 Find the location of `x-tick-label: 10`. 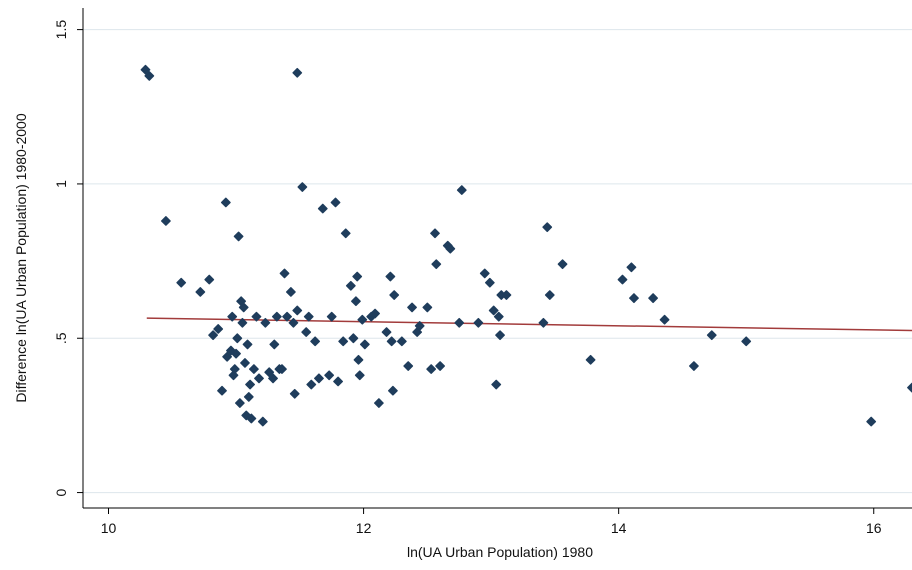

x-tick-label: 10 is located at coordinates (109, 528).